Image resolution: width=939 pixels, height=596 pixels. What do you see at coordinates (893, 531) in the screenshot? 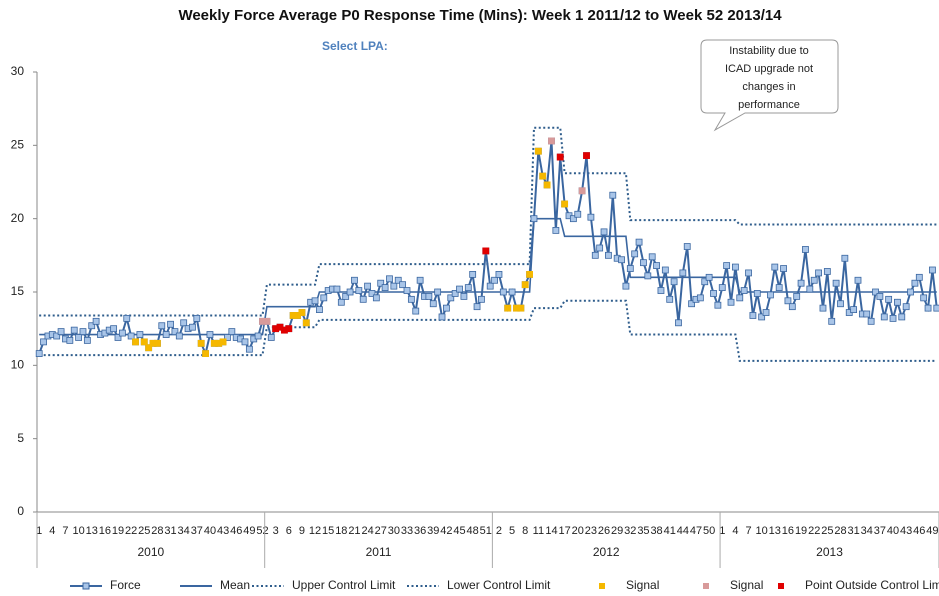
I see `x-tick-label: 40` at bounding box center [893, 531].